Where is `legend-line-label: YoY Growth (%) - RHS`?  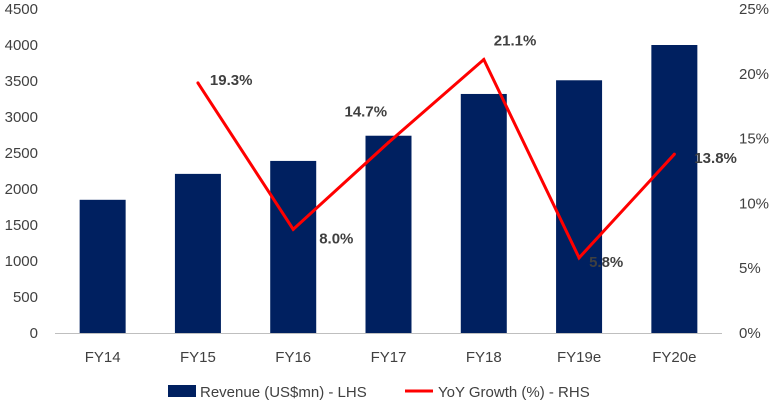
legend-line-label: YoY Growth (%) - RHS is located at coordinates (514, 392).